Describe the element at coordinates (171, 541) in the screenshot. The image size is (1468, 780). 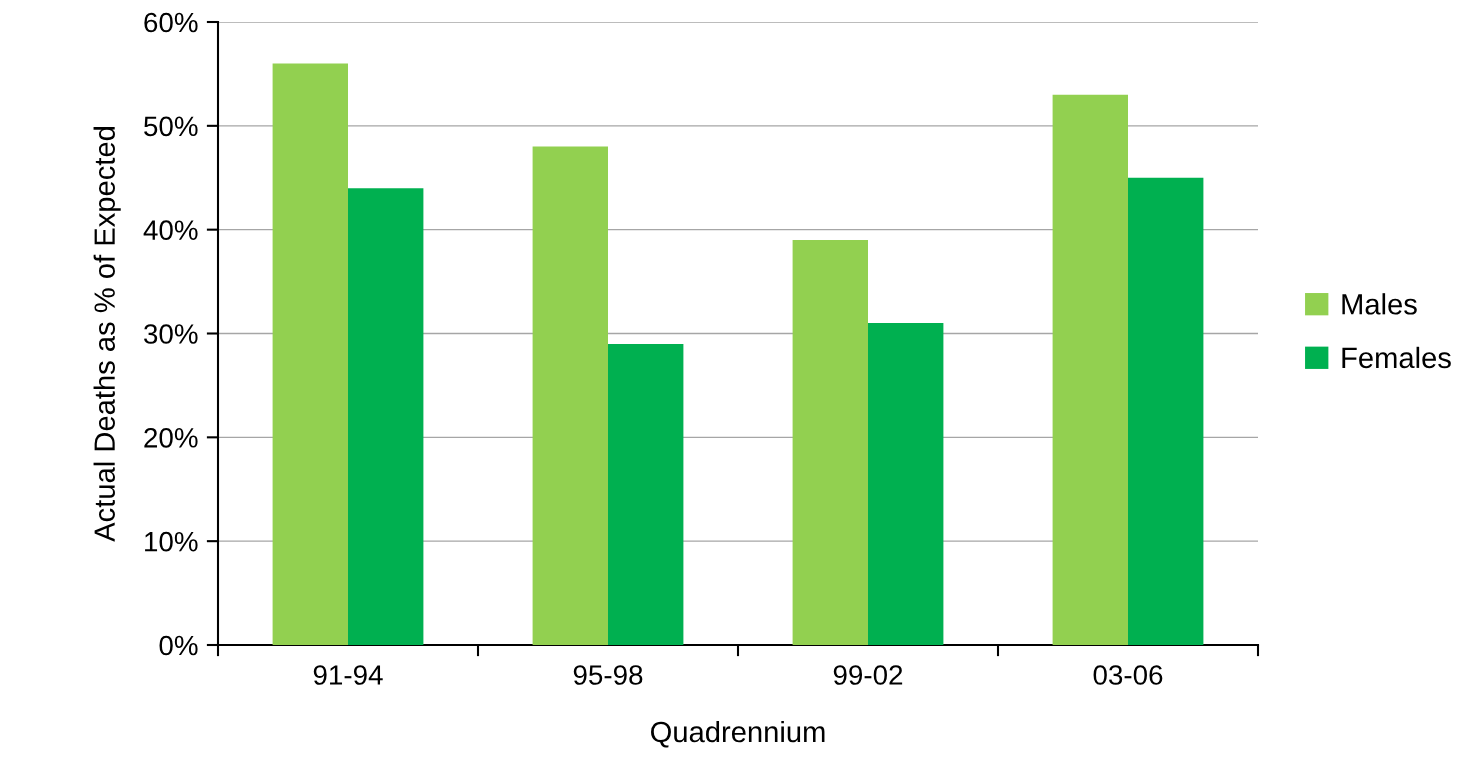
I see `y-tick-label: 10%` at that location.